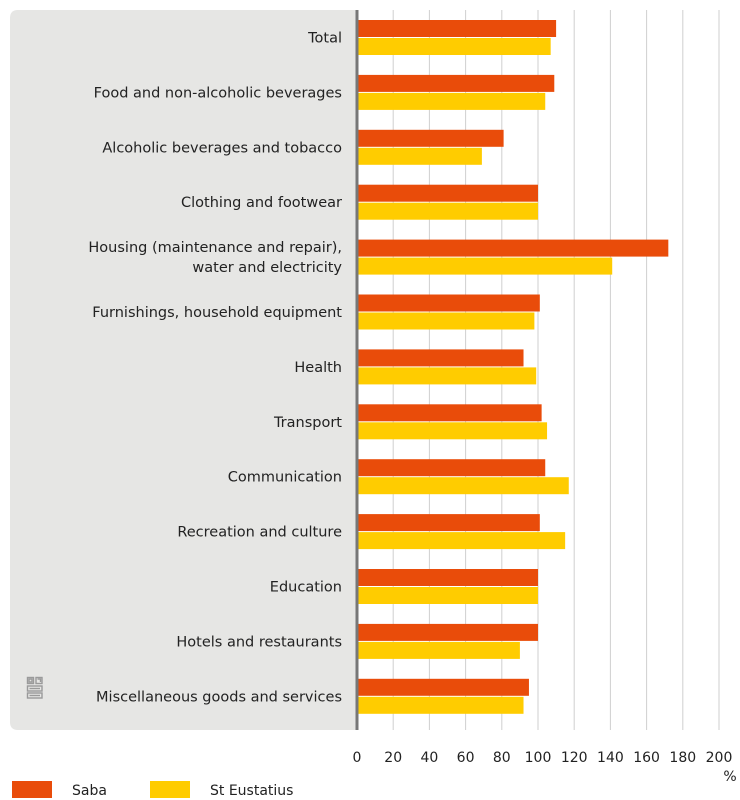 The height and width of the screenshot is (800, 740). I want to click on legend-label: St Eustatius, so click(251, 791).